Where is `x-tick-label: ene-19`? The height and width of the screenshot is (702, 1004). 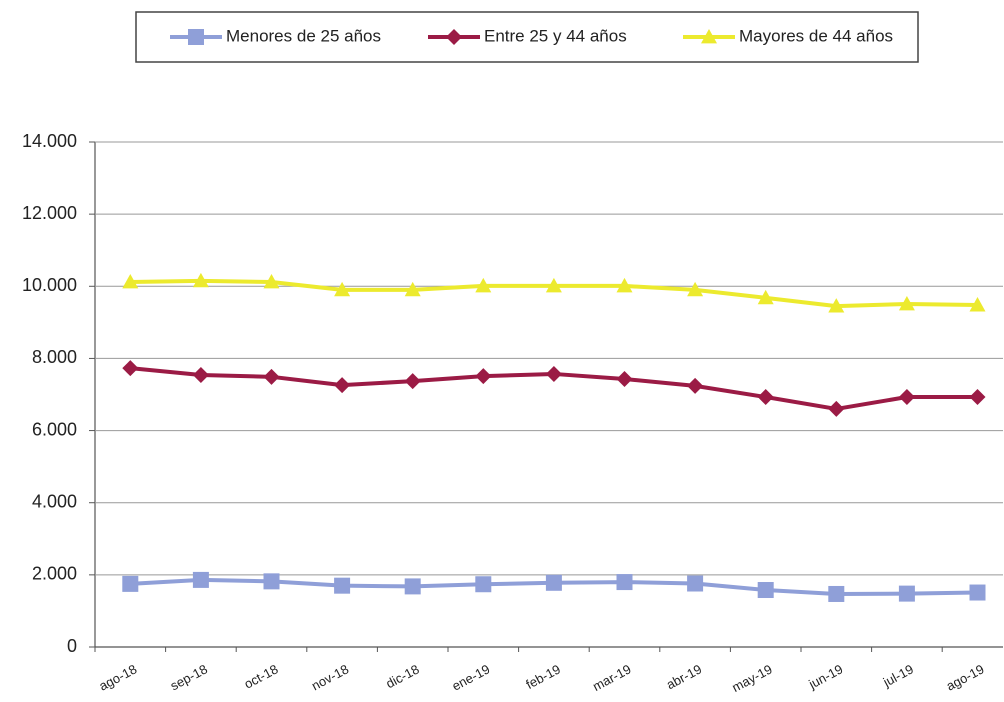
x-tick-label: ene-19 is located at coordinates (471, 677).